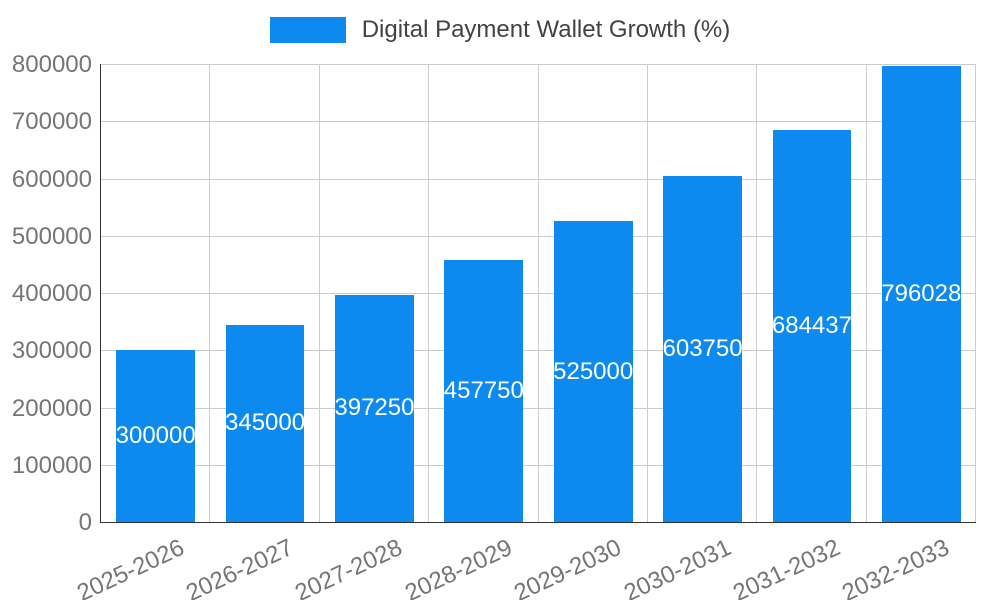 The image size is (1000, 600). Describe the element at coordinates (546, 29) in the screenshot. I see `chart-title: Digital Payment Wallet Growth (%)` at that location.